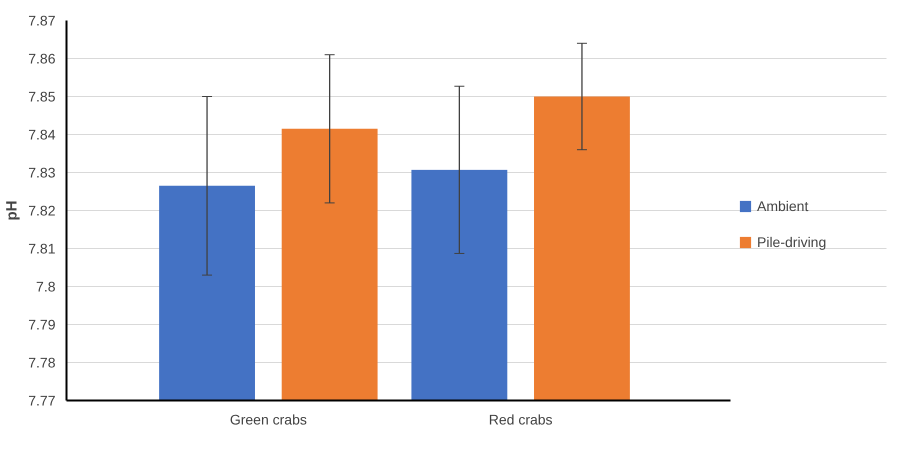 Image resolution: width=915 pixels, height=473 pixels. What do you see at coordinates (42, 172) in the screenshot?
I see `y-tick-label: 7.83` at bounding box center [42, 172].